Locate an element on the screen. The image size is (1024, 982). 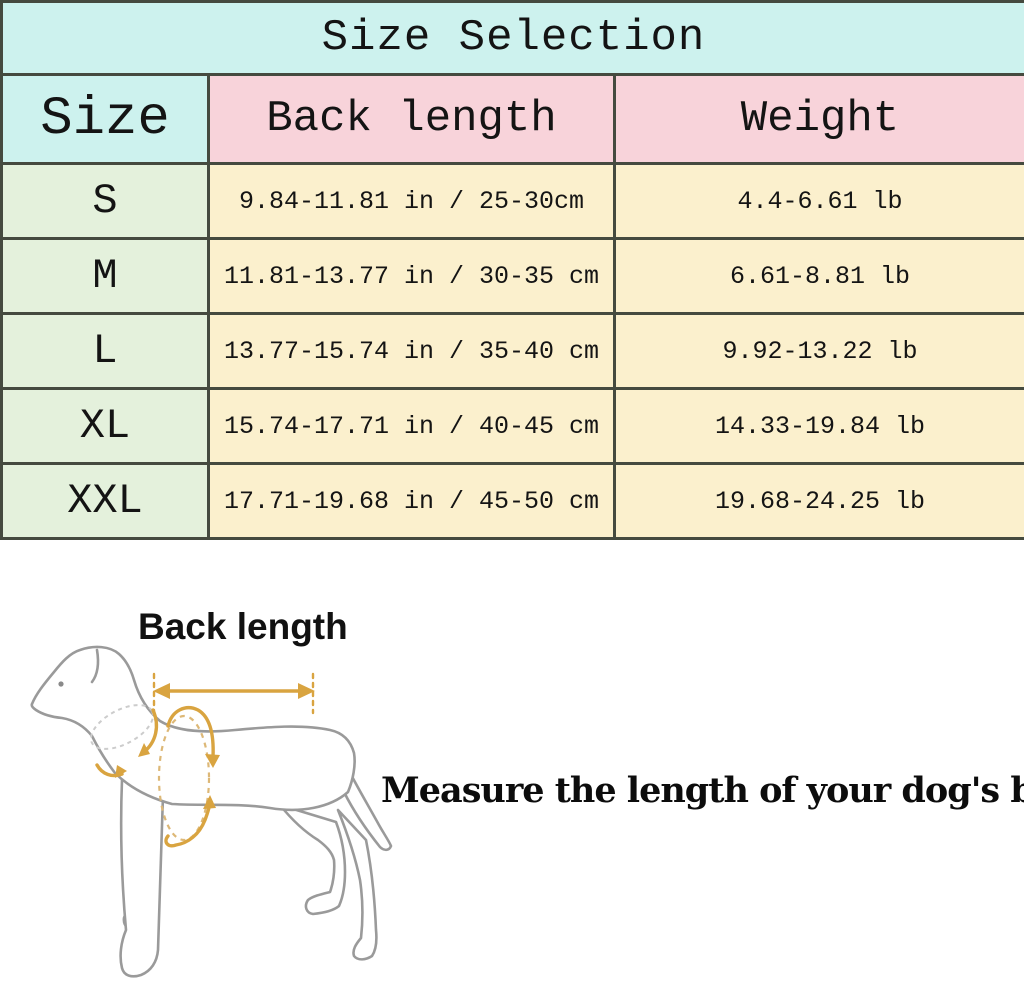
weight-cell: 19.68-24.25 lb is located at coordinates (818, 501).